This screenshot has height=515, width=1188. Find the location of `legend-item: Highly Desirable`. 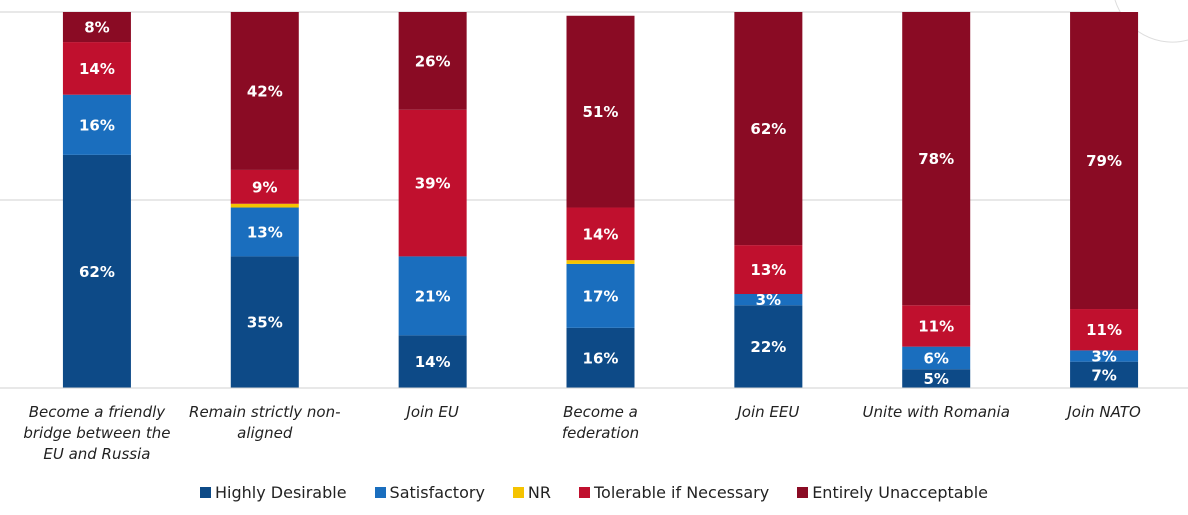

legend-item: Highly Desirable is located at coordinates (273, 492).